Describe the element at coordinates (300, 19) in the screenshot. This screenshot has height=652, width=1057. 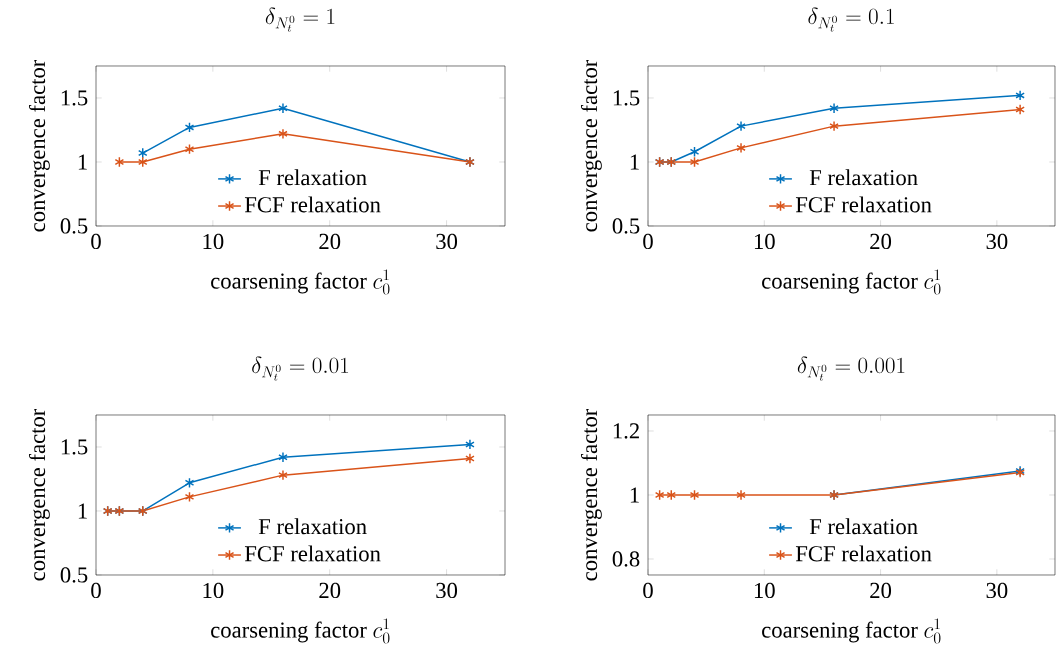
I see `chart-title: $\delta_{N_t^0} = 1$` at that location.